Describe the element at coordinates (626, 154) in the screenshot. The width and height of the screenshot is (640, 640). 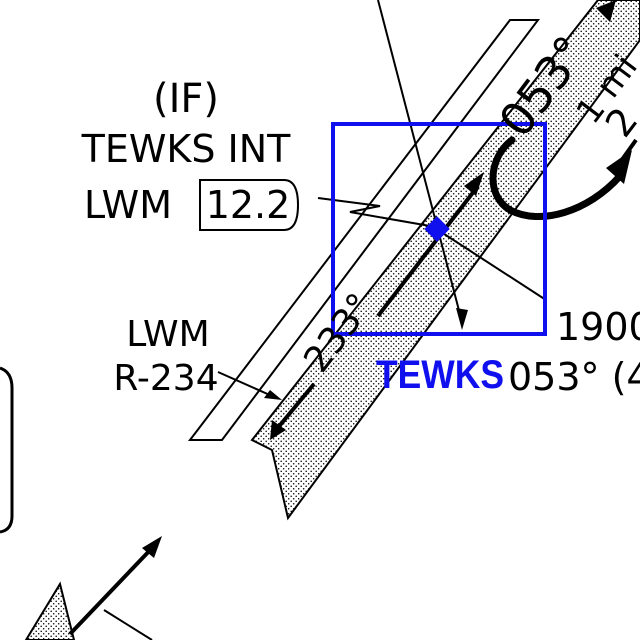
I see `procedure-turn-tick` at that location.